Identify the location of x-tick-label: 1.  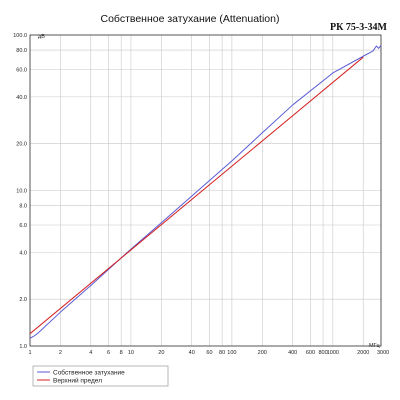
(29, 353).